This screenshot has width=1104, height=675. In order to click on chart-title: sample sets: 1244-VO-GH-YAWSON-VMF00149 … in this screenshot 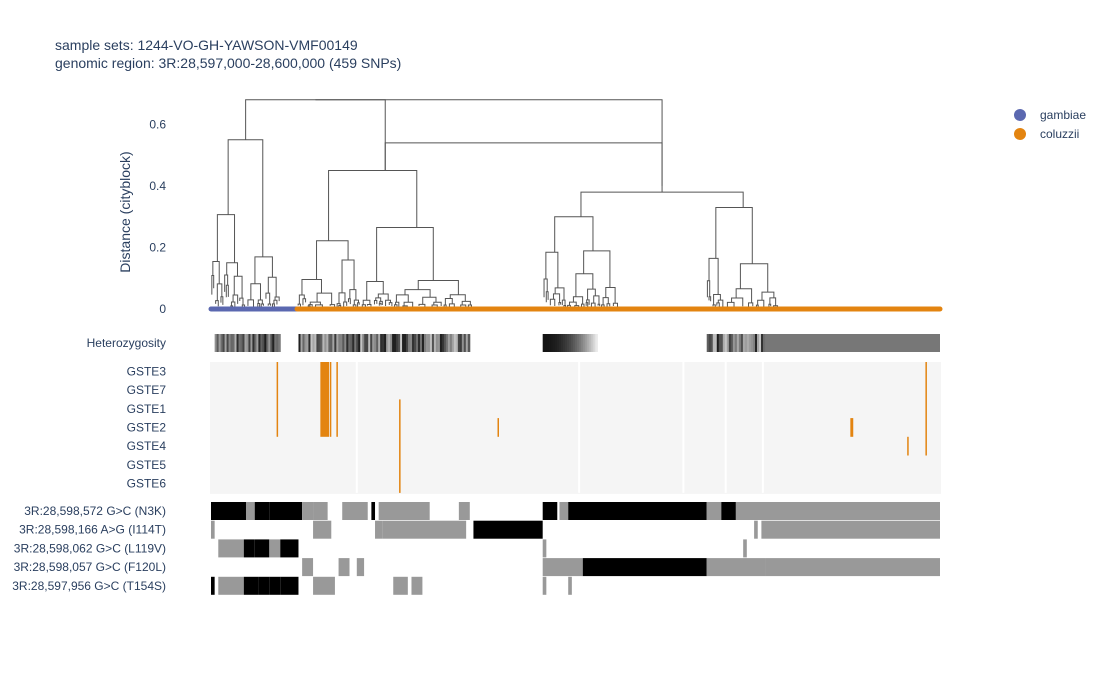, I will do `click(228, 54)`.